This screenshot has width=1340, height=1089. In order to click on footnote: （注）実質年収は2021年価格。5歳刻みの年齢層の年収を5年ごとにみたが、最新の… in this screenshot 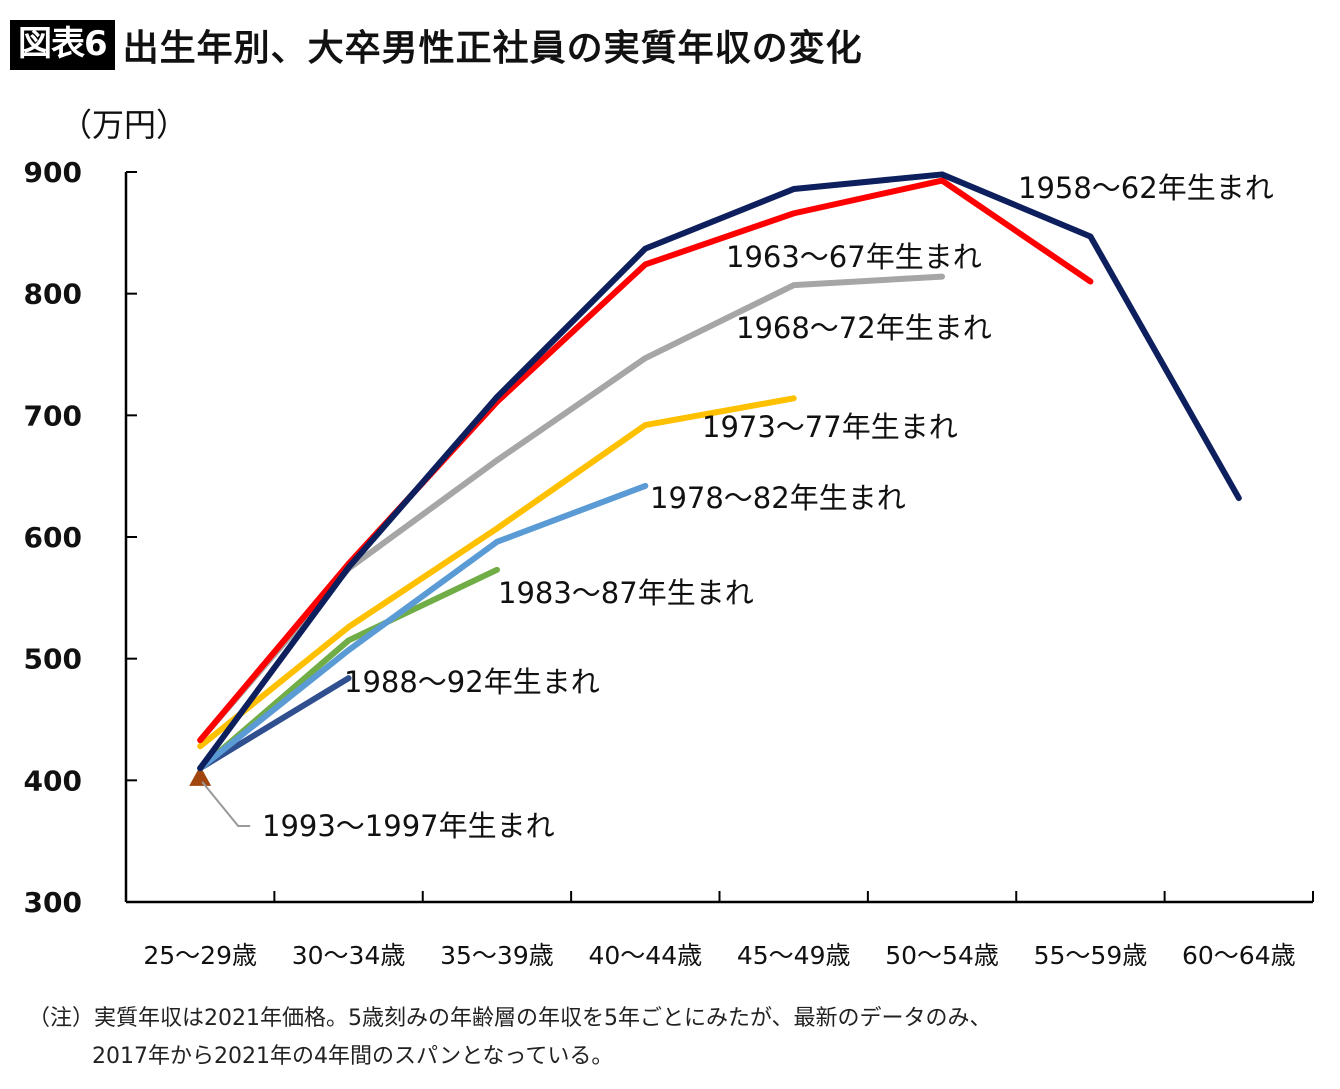, I will do `click(510, 1038)`.